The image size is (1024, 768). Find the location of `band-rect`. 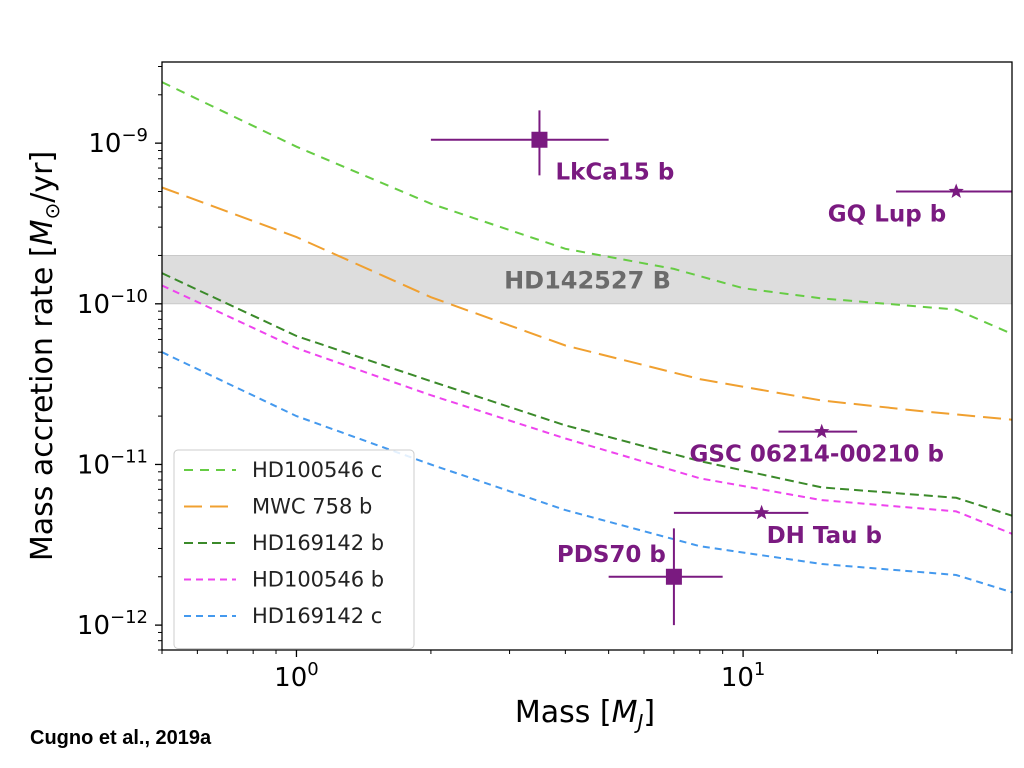

band-rect is located at coordinates (587, 279).